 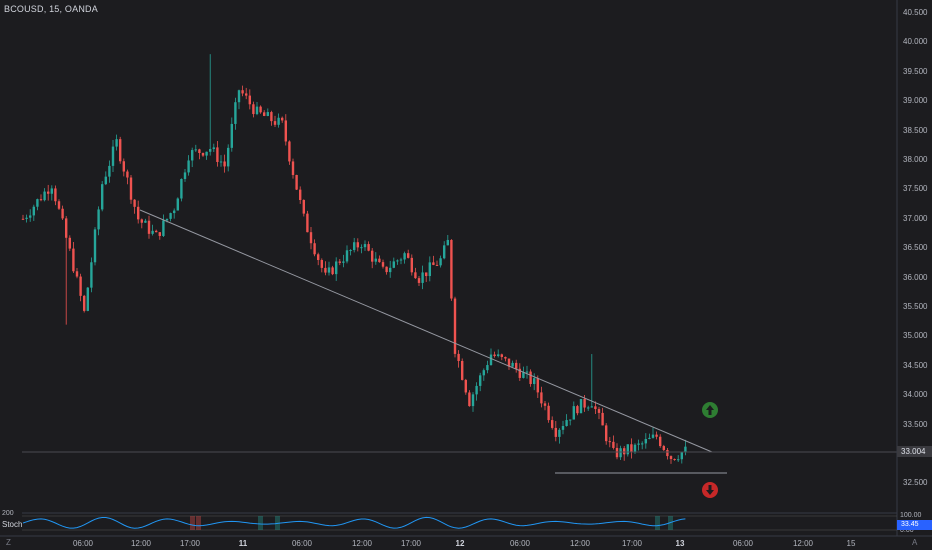 I want to click on price-axis-label: 33.500, so click(x=915, y=424).